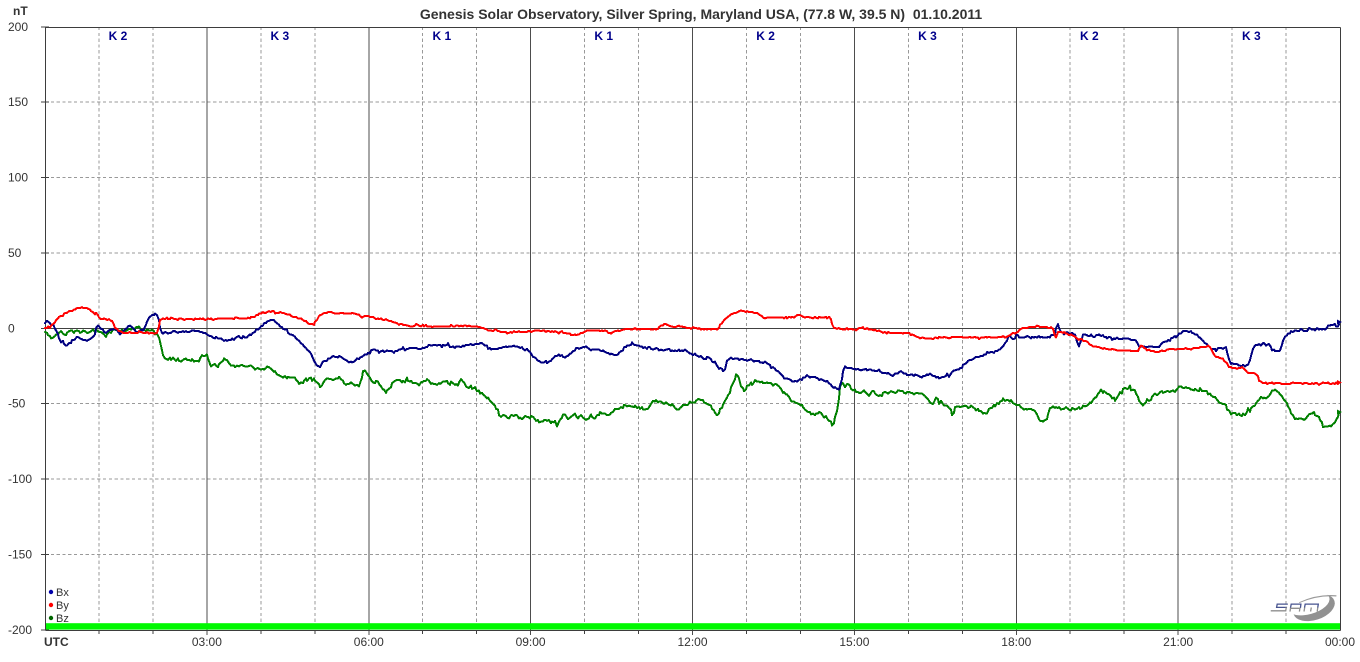 This screenshot has height=662, width=1360. Describe the element at coordinates (531, 642) in the screenshot. I see `svg-text: 09:00` at that location.